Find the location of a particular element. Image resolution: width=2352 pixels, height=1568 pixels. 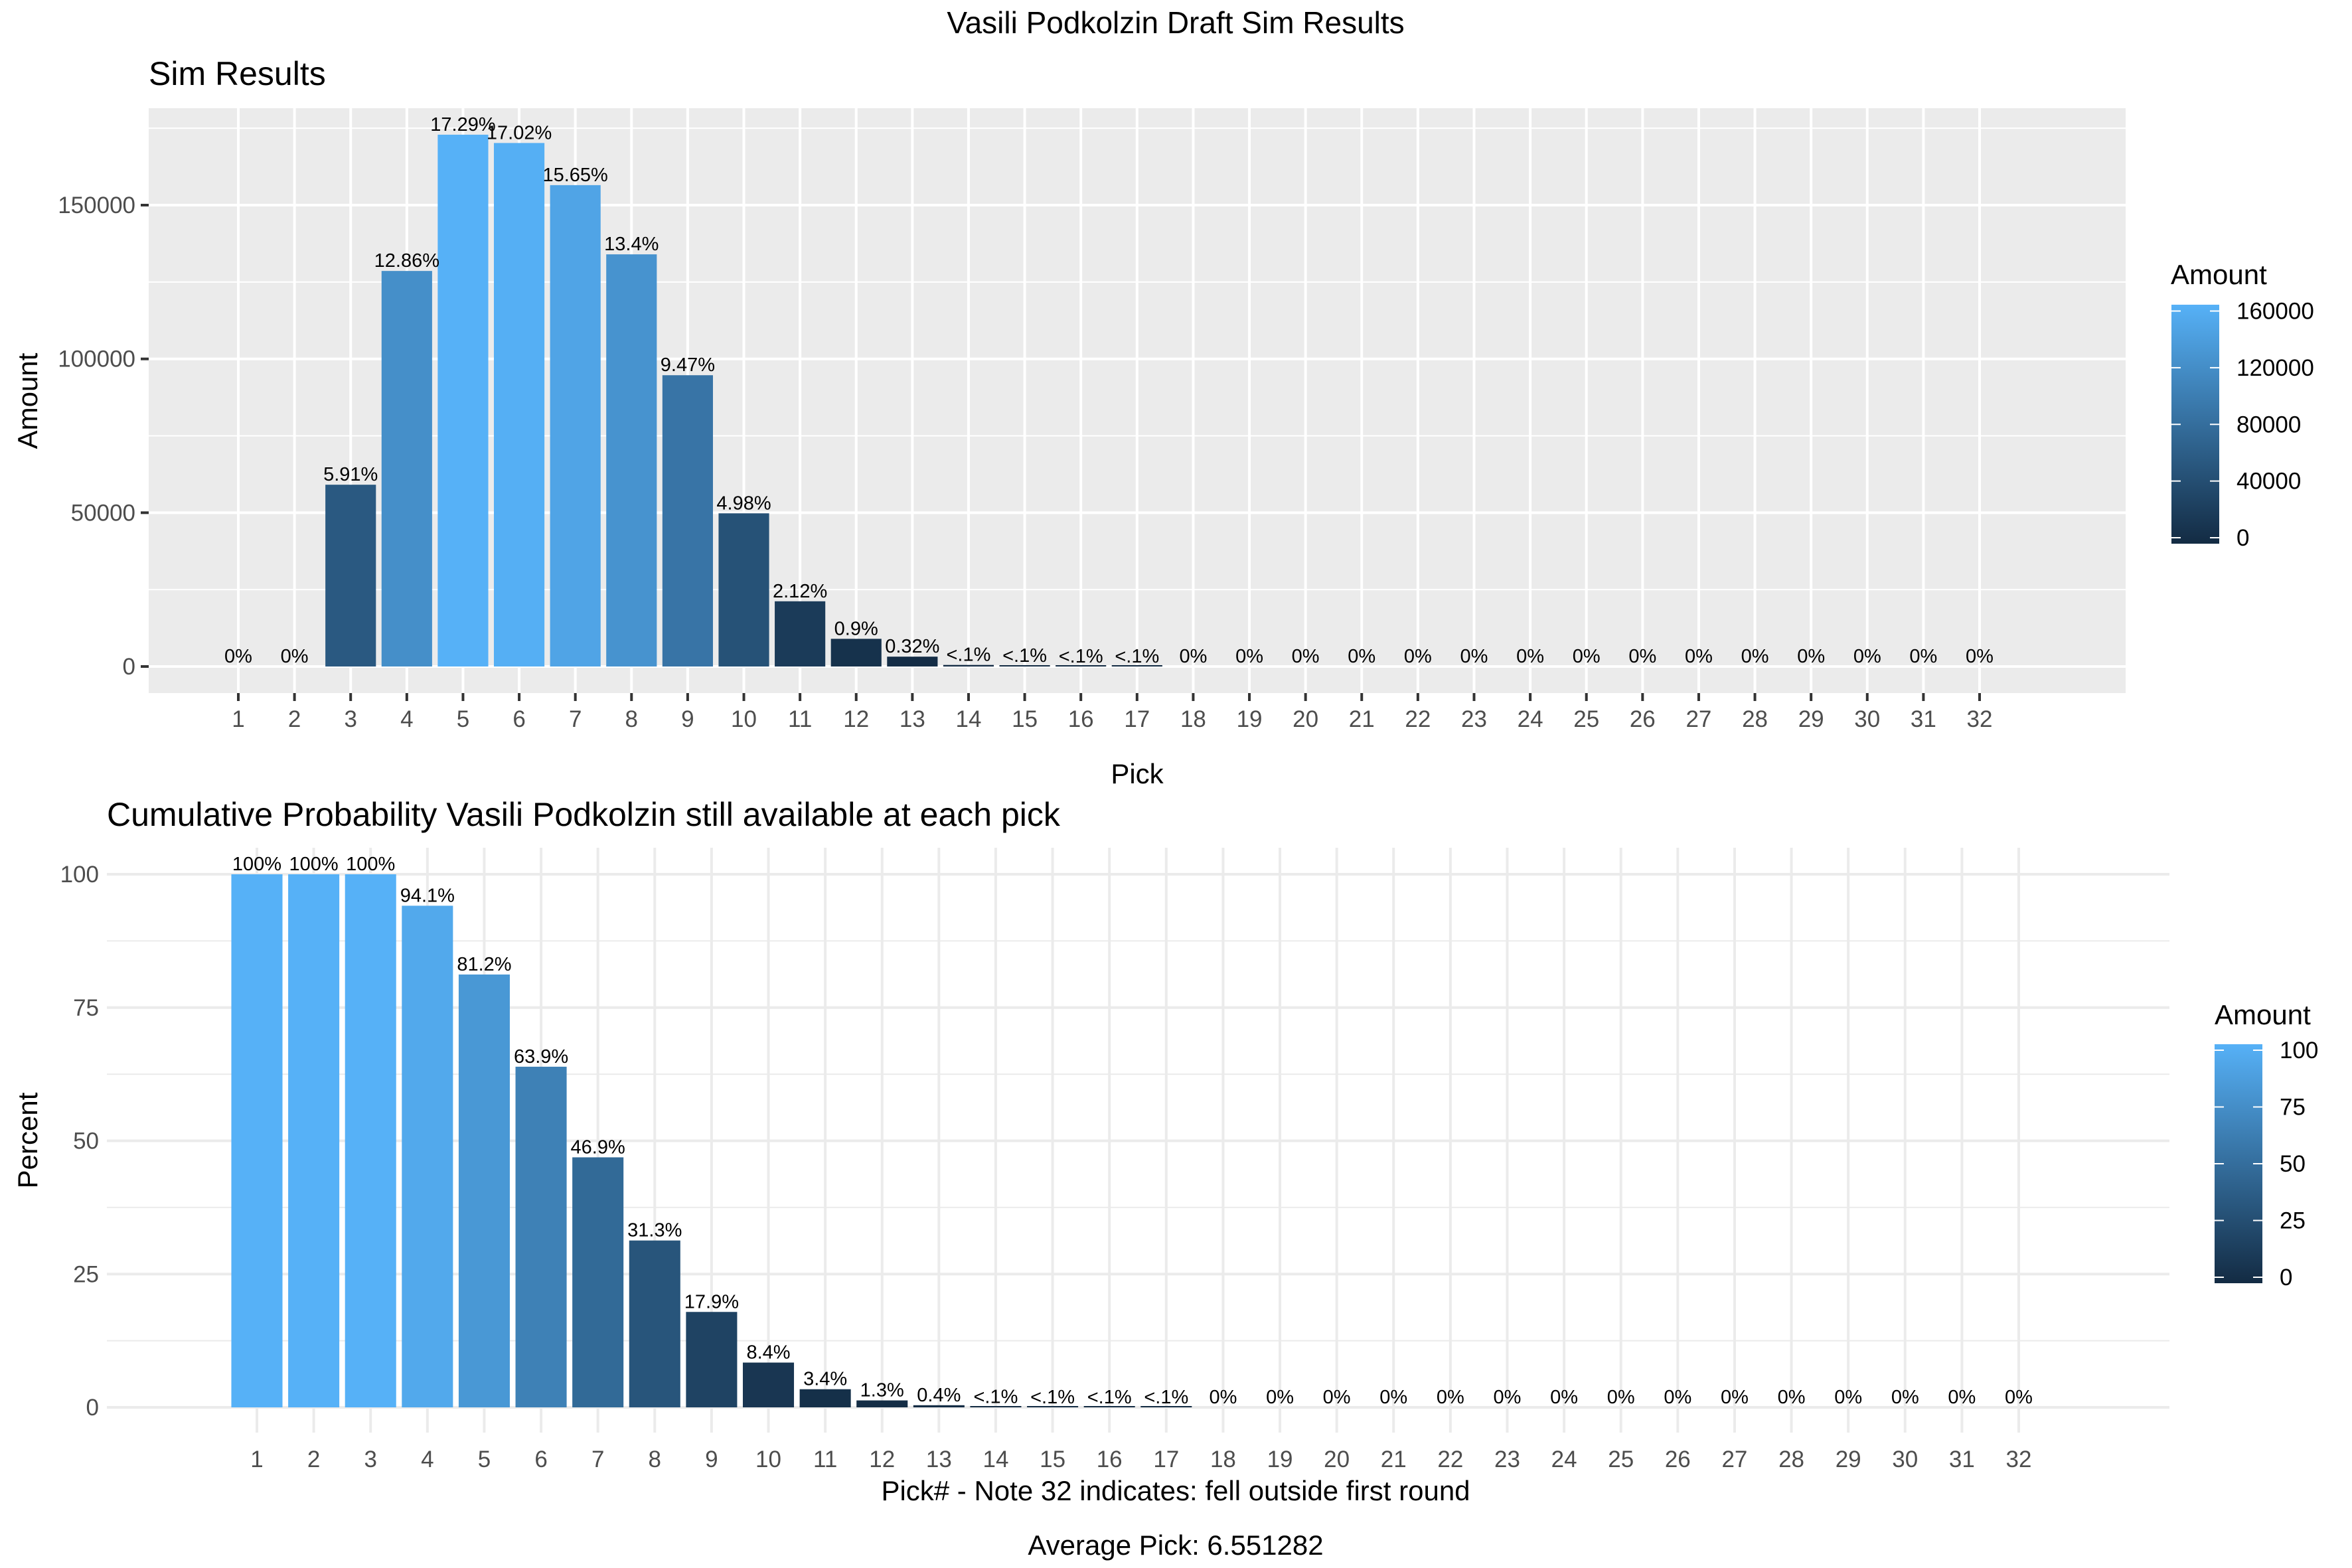

x-tick-label: 10 is located at coordinates (768, 1459).